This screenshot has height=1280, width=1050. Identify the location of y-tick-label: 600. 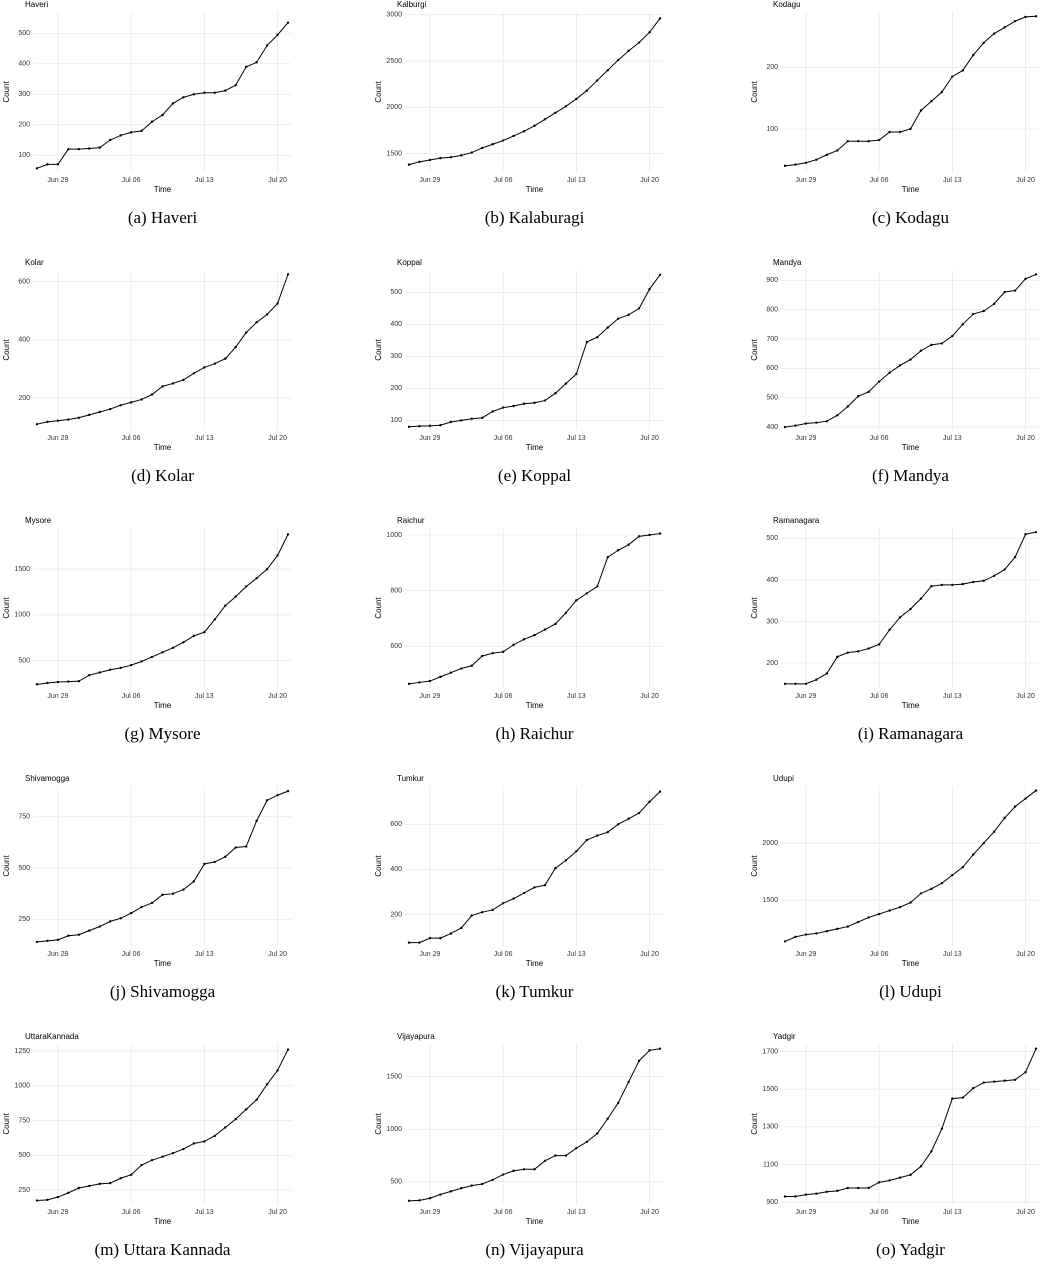
(24, 281).